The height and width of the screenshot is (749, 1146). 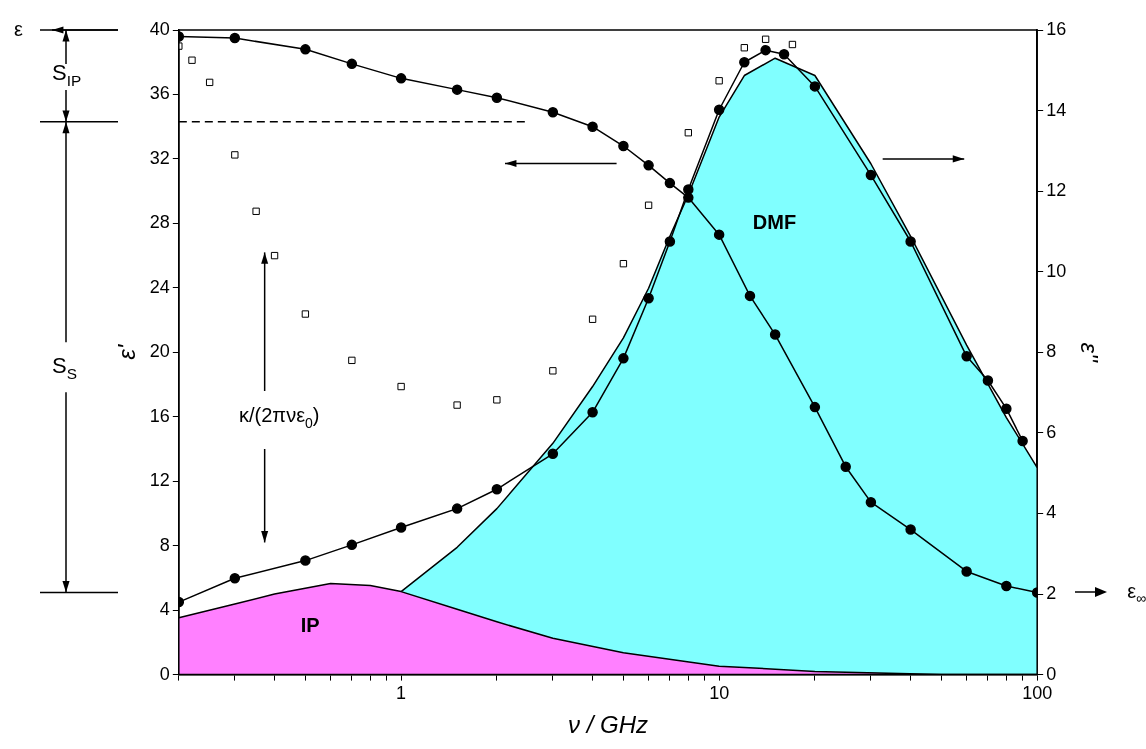 What do you see at coordinates (159, 157) in the screenshot?
I see `y-tick-label: 32` at bounding box center [159, 157].